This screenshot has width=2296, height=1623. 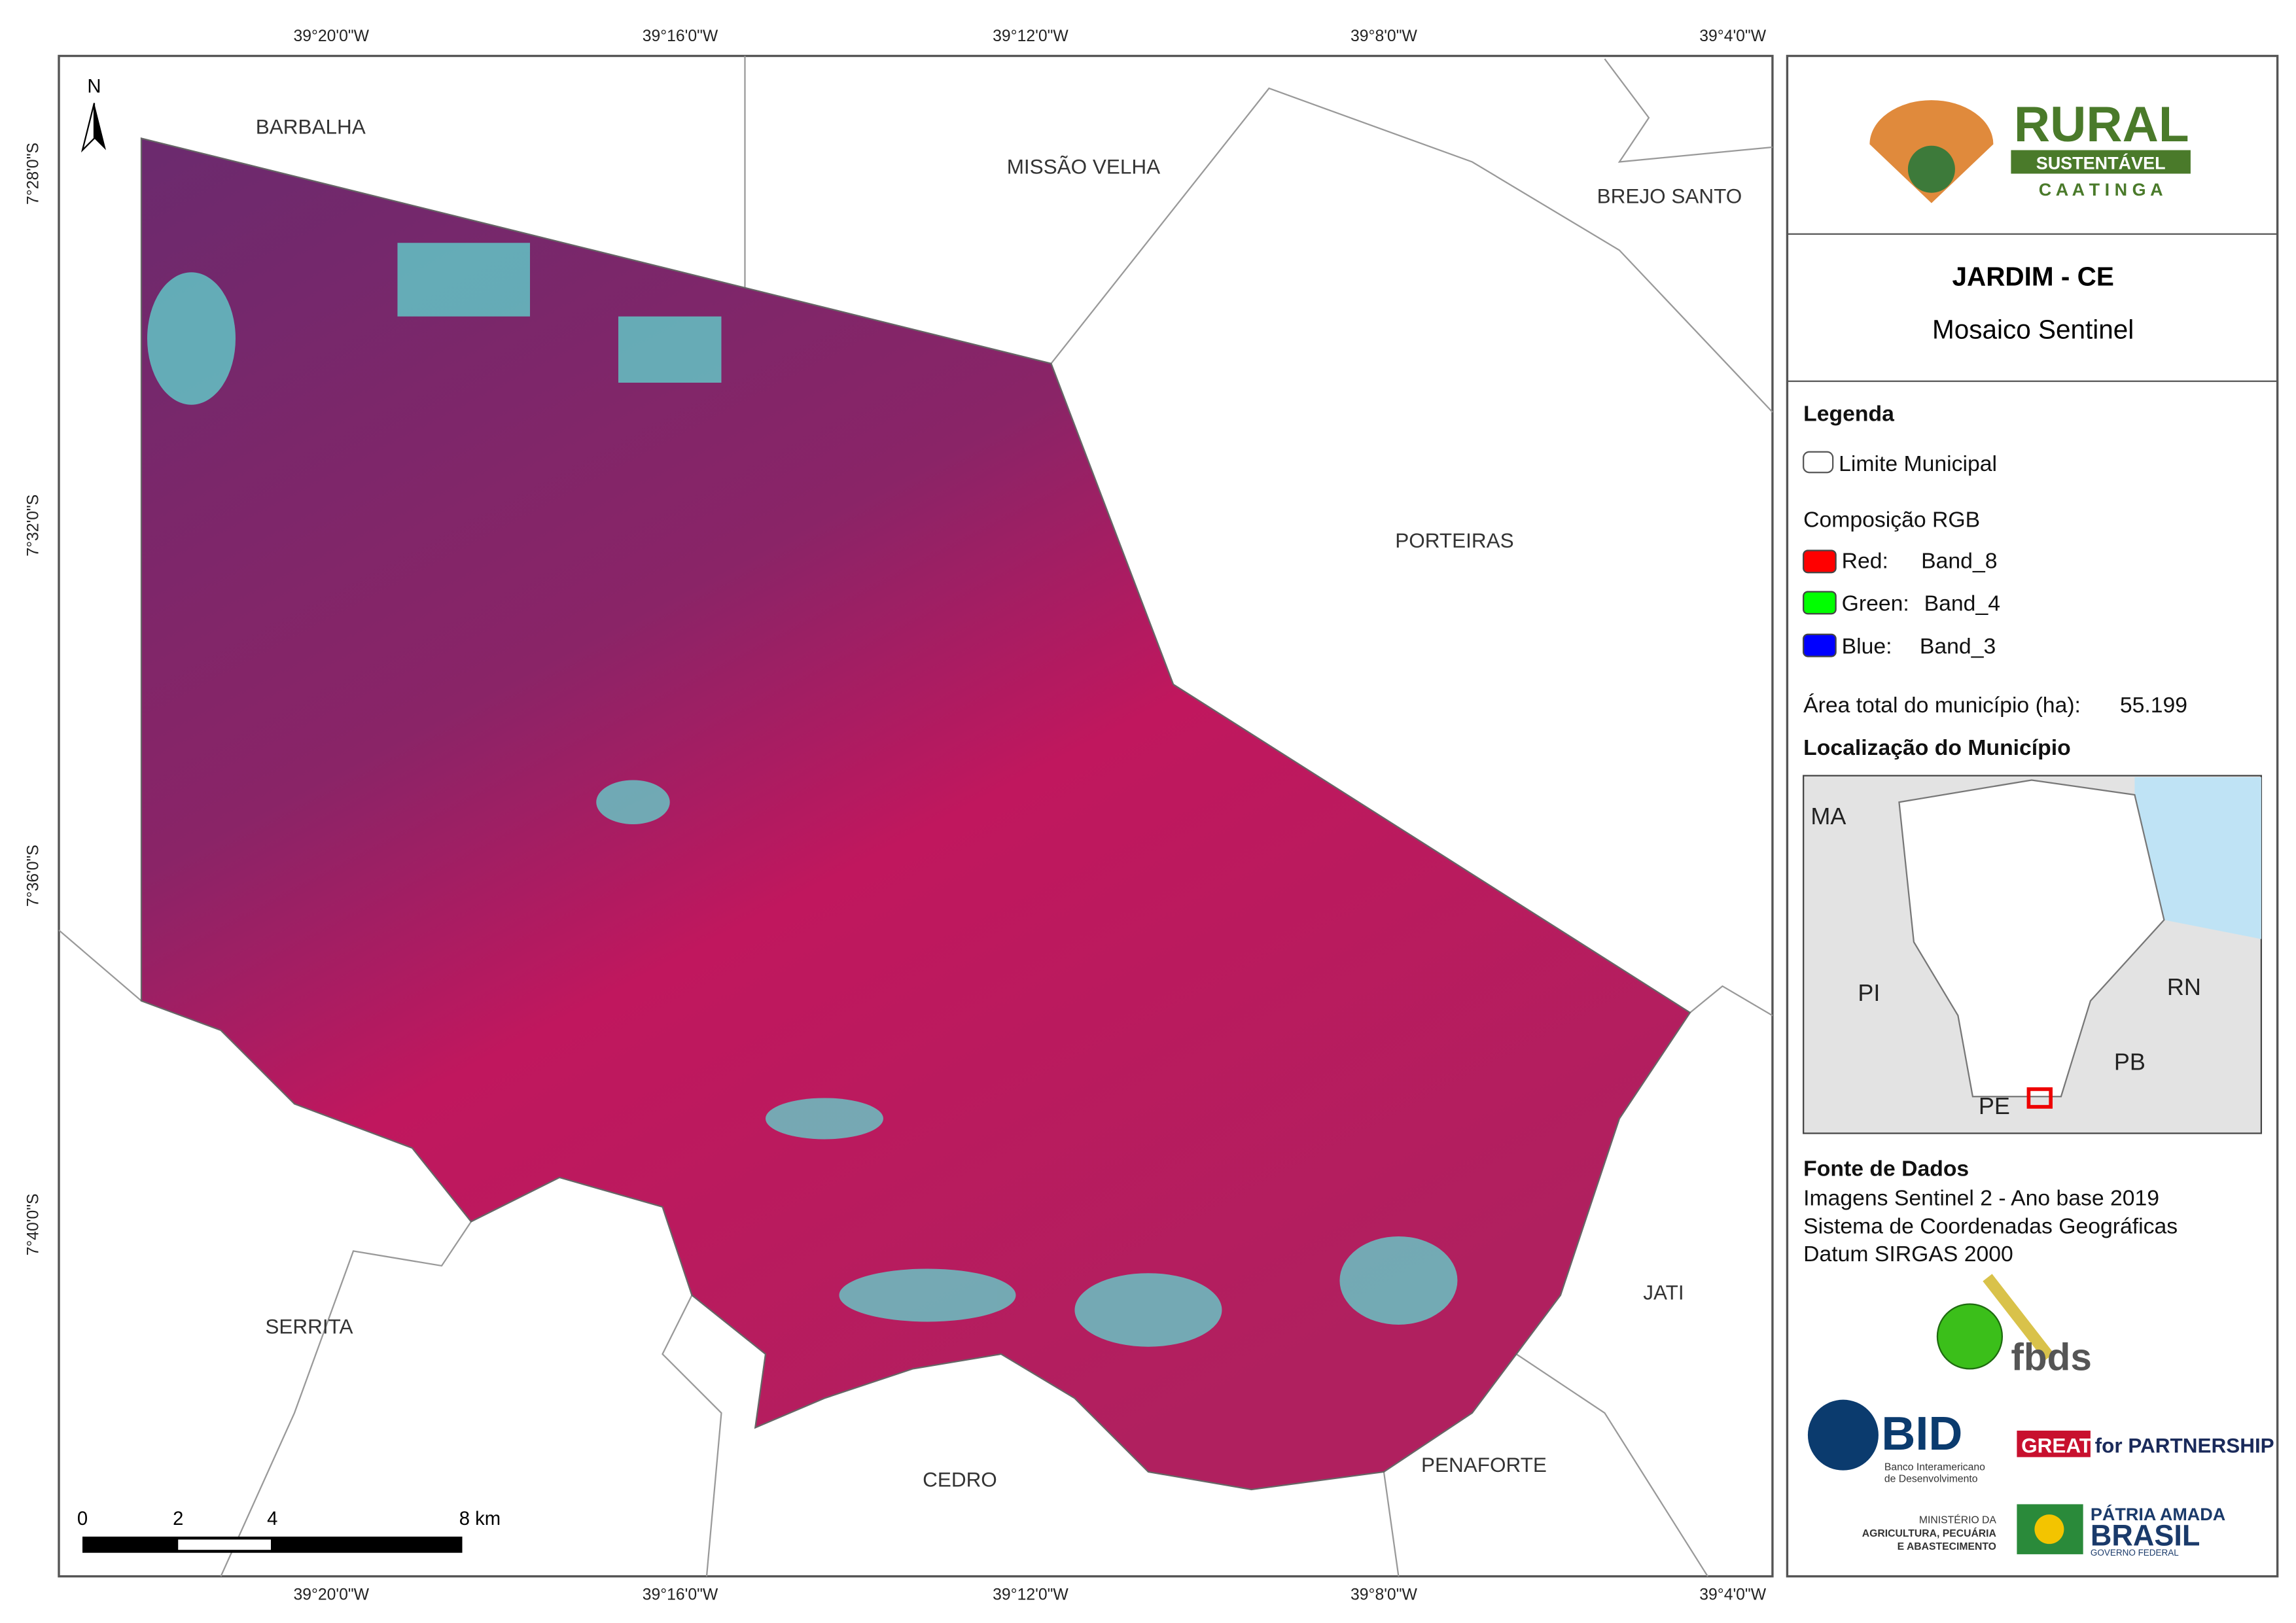 I want to click on great-box, so click(x=2054, y=1444).